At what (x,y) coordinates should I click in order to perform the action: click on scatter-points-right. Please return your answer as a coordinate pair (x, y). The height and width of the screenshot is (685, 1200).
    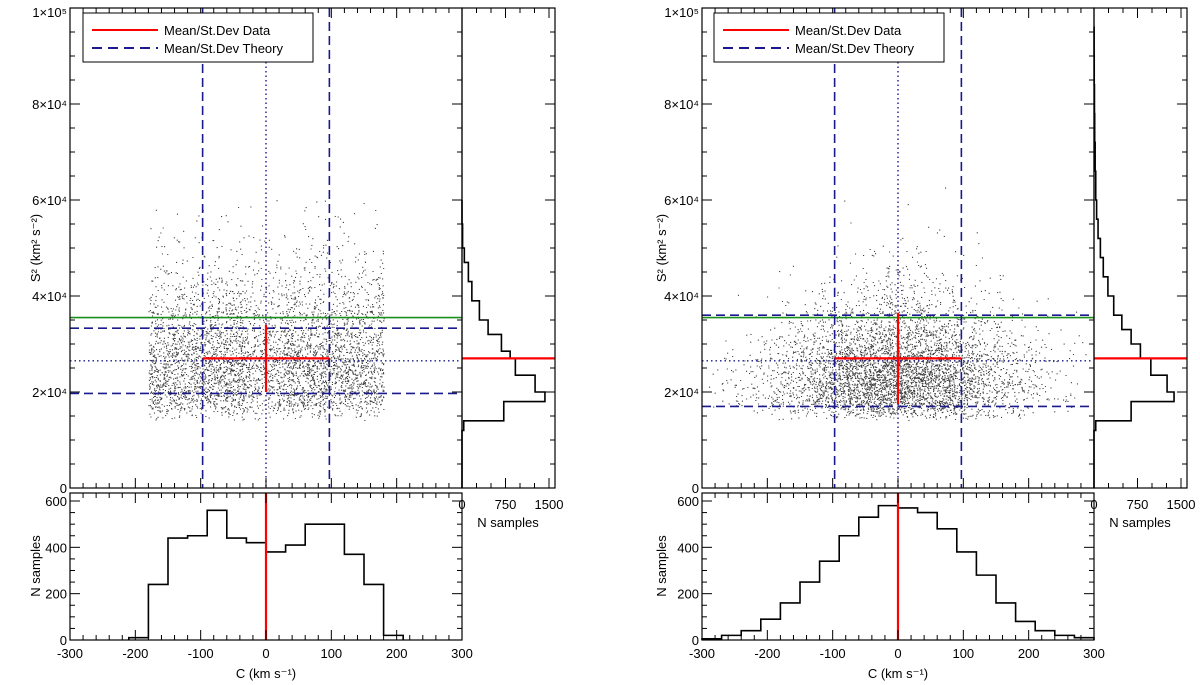
    Looking at the image, I should click on (897, 304).